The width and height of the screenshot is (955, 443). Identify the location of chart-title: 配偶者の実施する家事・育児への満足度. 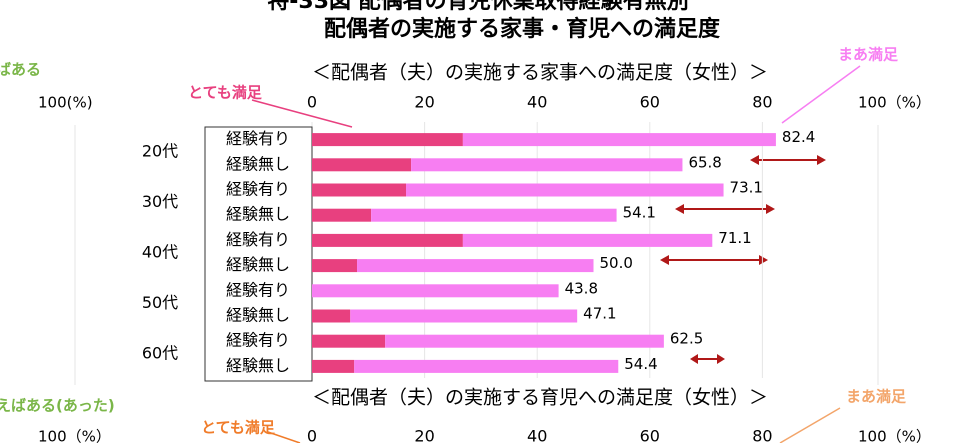
(522, 29).